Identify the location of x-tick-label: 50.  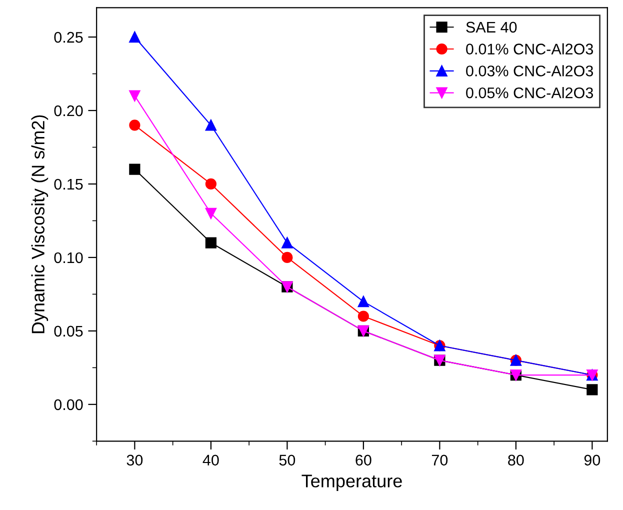
(287, 460).